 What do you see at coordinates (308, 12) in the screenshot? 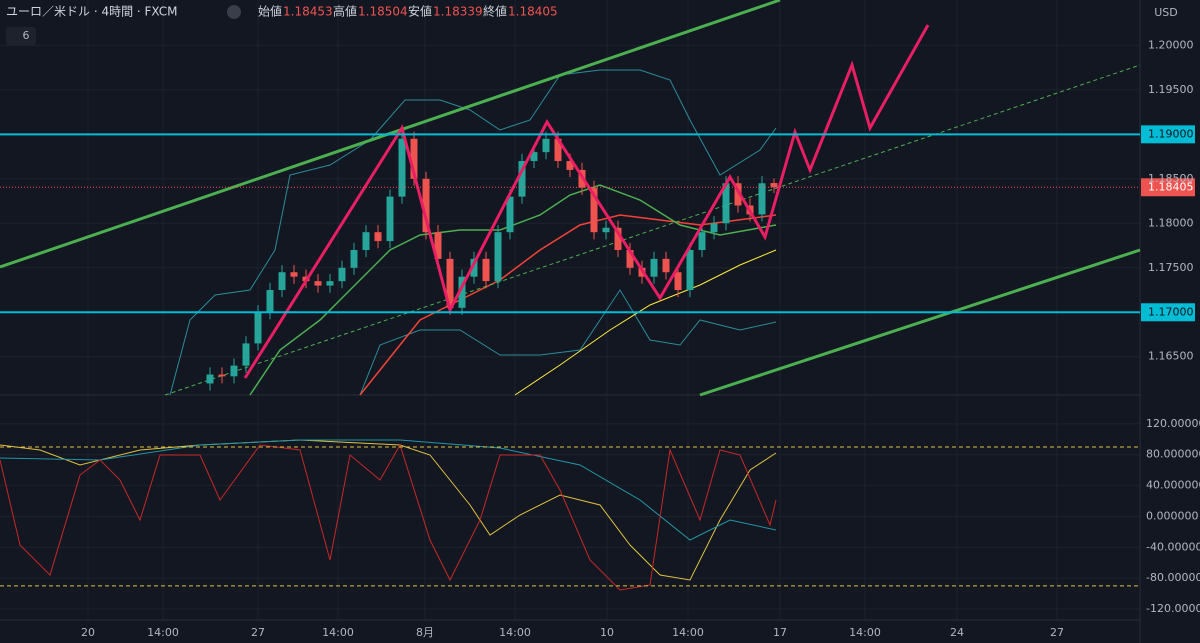
I see `open-value: 1.18453` at bounding box center [308, 12].